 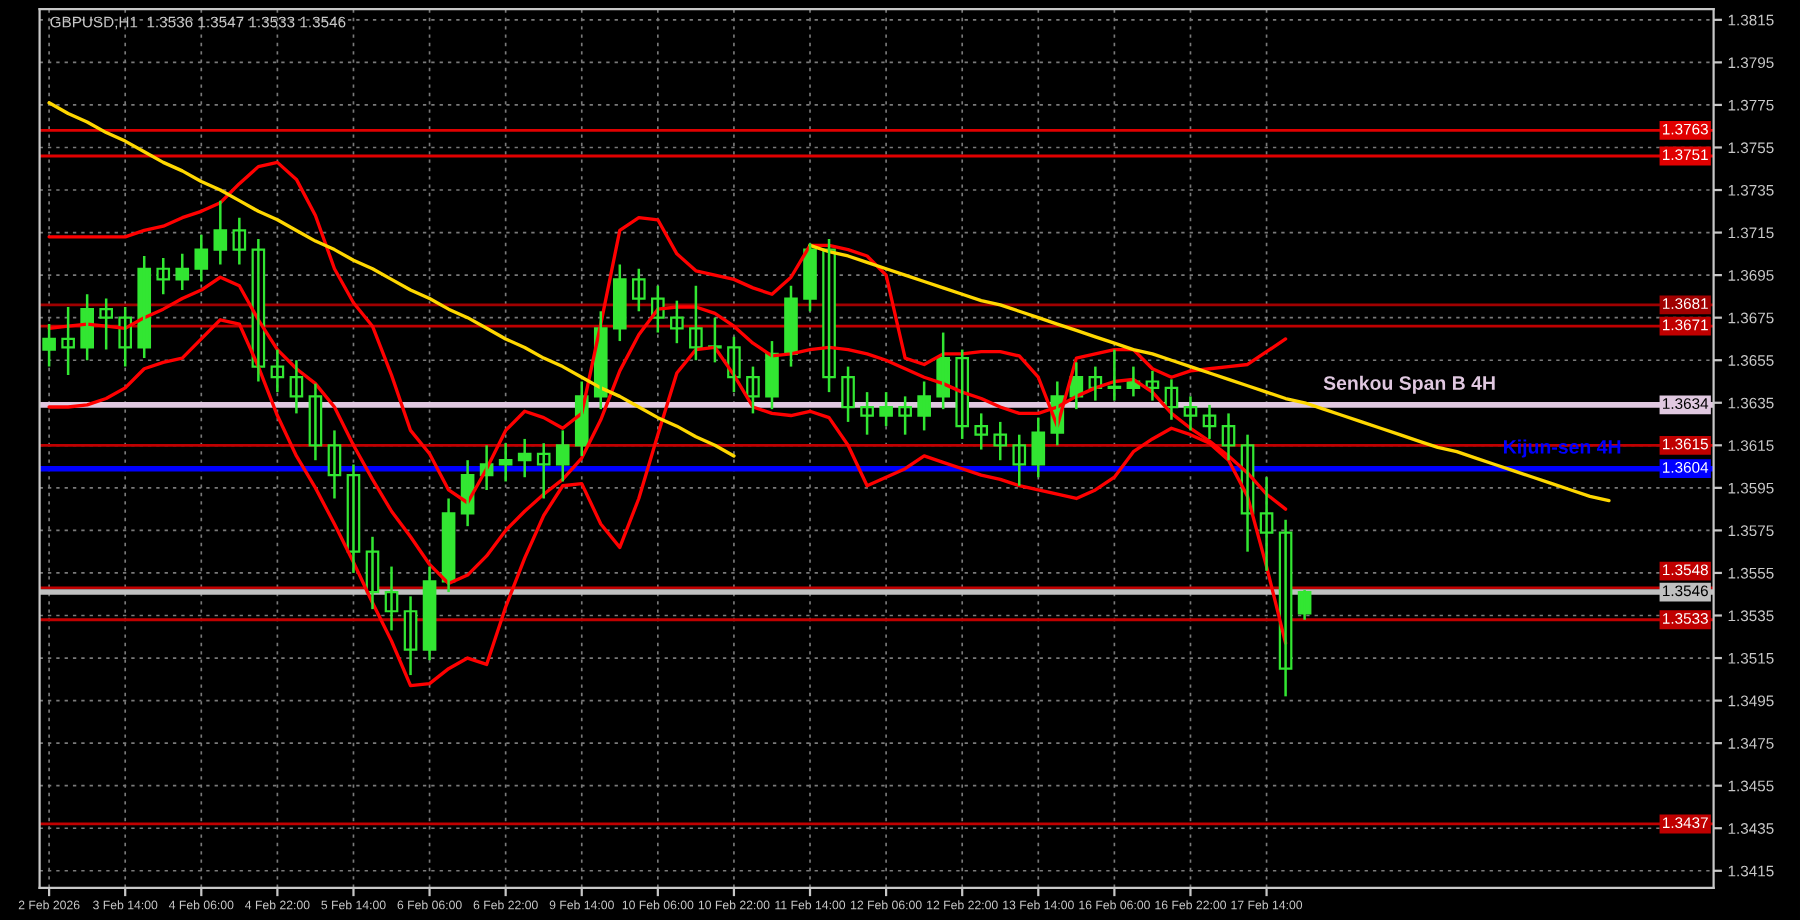 What do you see at coordinates (1409, 384) in the screenshot?
I see `annotation: Senkou Span B 4H` at bounding box center [1409, 384].